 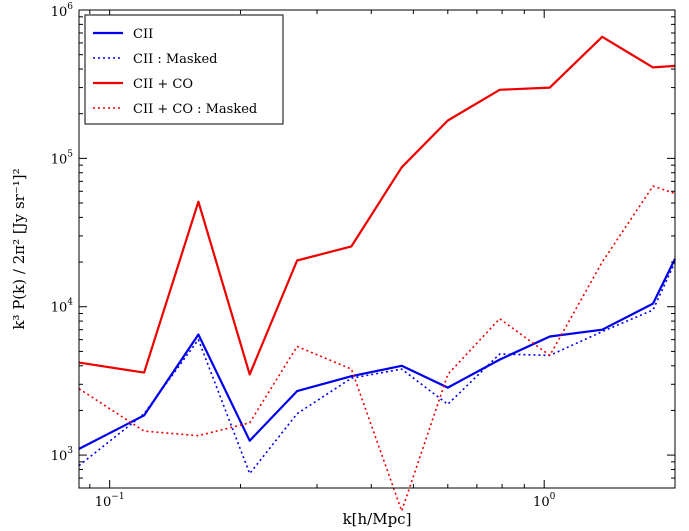 I want to click on x-axis-title: k[h/Mpc], so click(x=377, y=519).